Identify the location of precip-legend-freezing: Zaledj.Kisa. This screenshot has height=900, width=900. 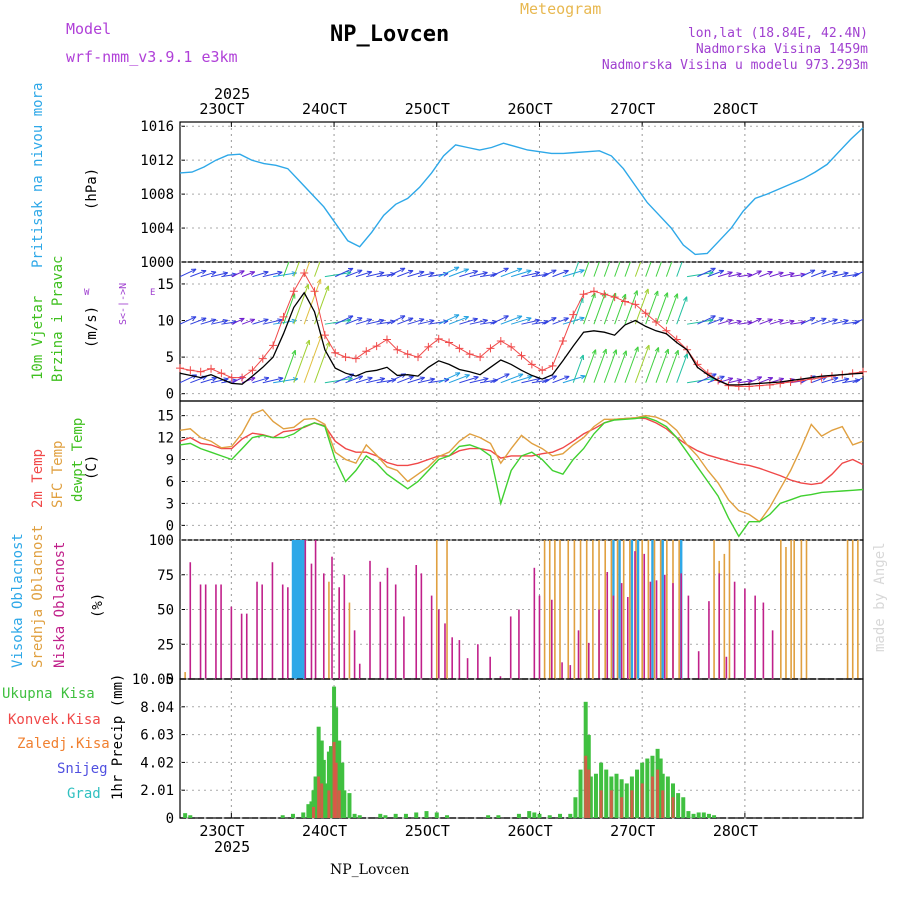
(63, 744).